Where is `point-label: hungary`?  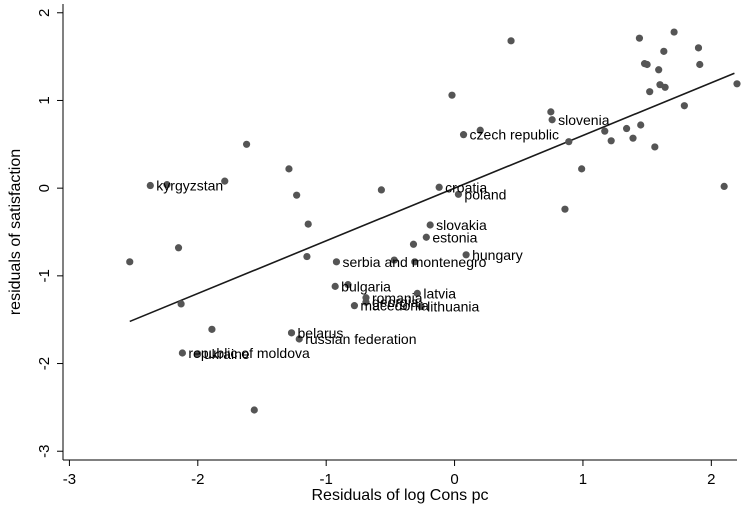
point-label: hungary is located at coordinates (497, 255).